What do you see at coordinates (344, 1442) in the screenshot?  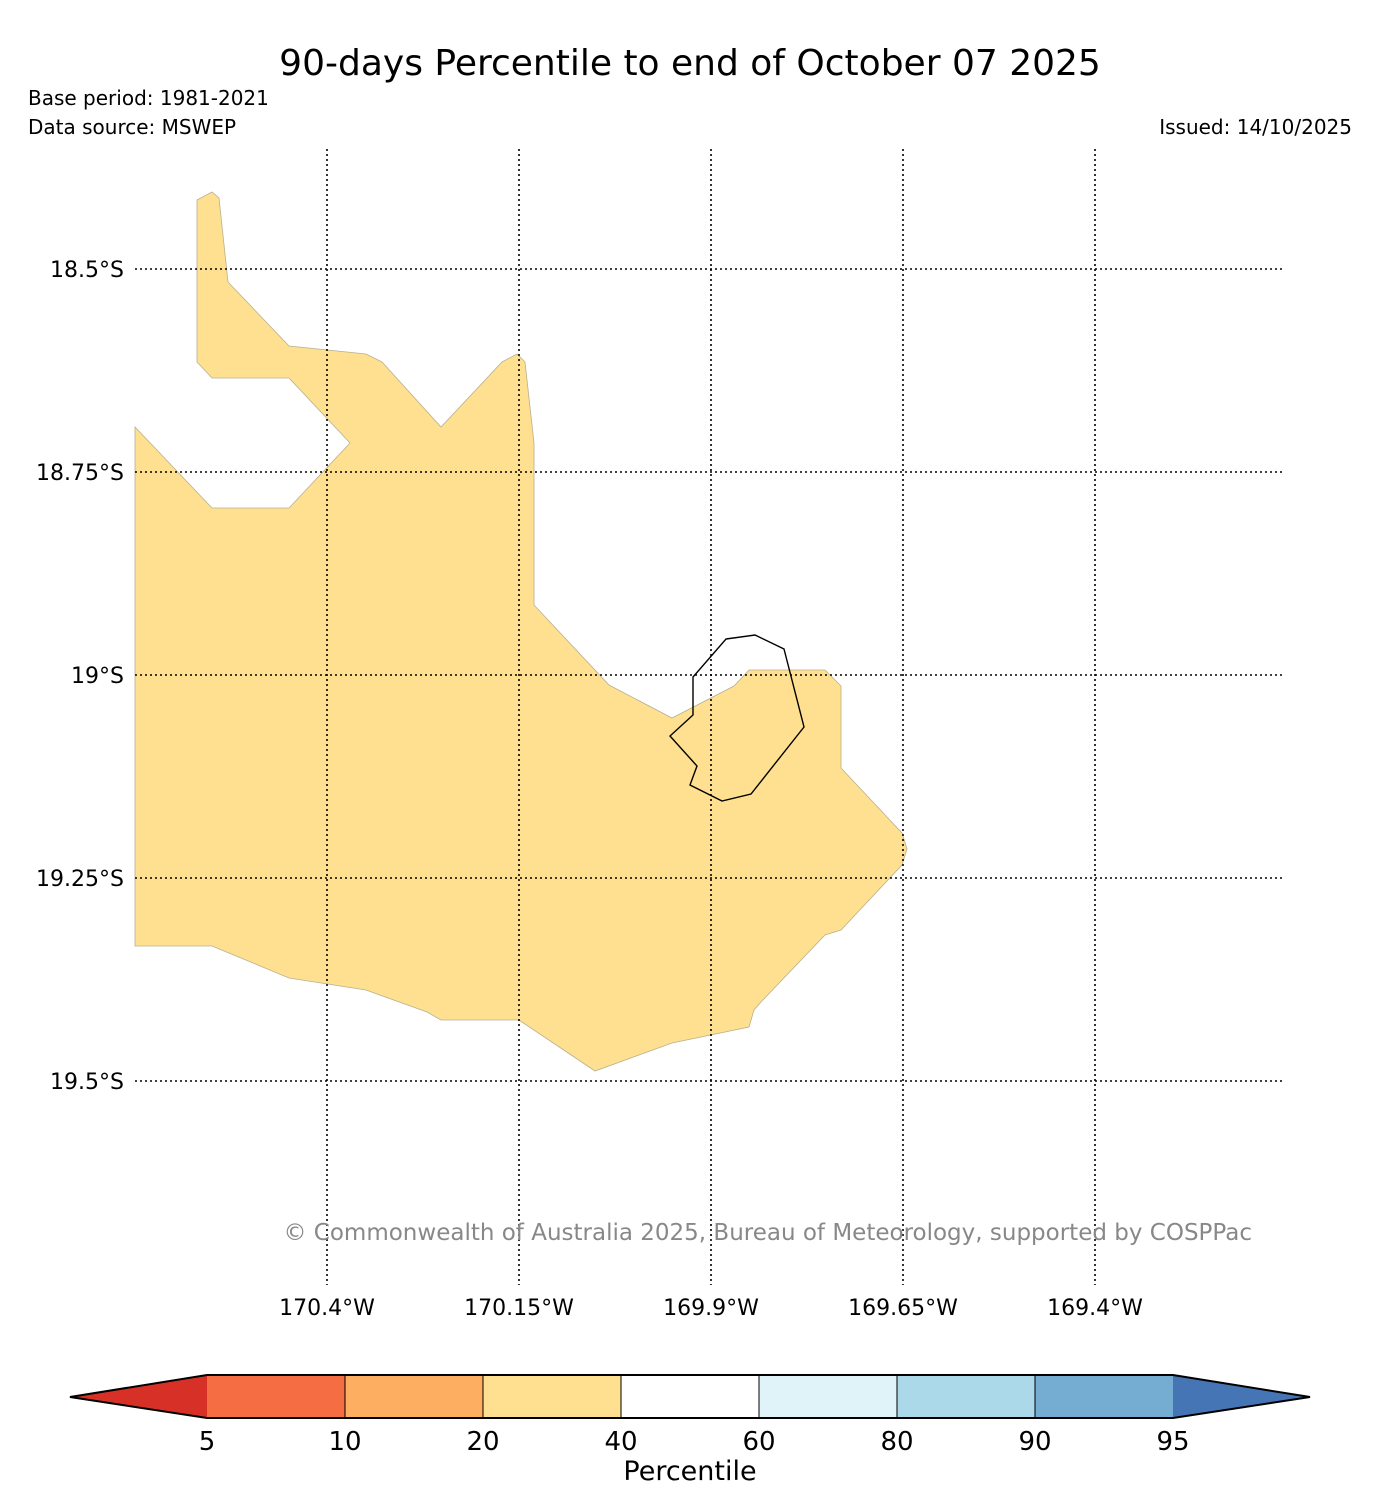 I see `colorbar-tick-label: 10` at bounding box center [344, 1442].